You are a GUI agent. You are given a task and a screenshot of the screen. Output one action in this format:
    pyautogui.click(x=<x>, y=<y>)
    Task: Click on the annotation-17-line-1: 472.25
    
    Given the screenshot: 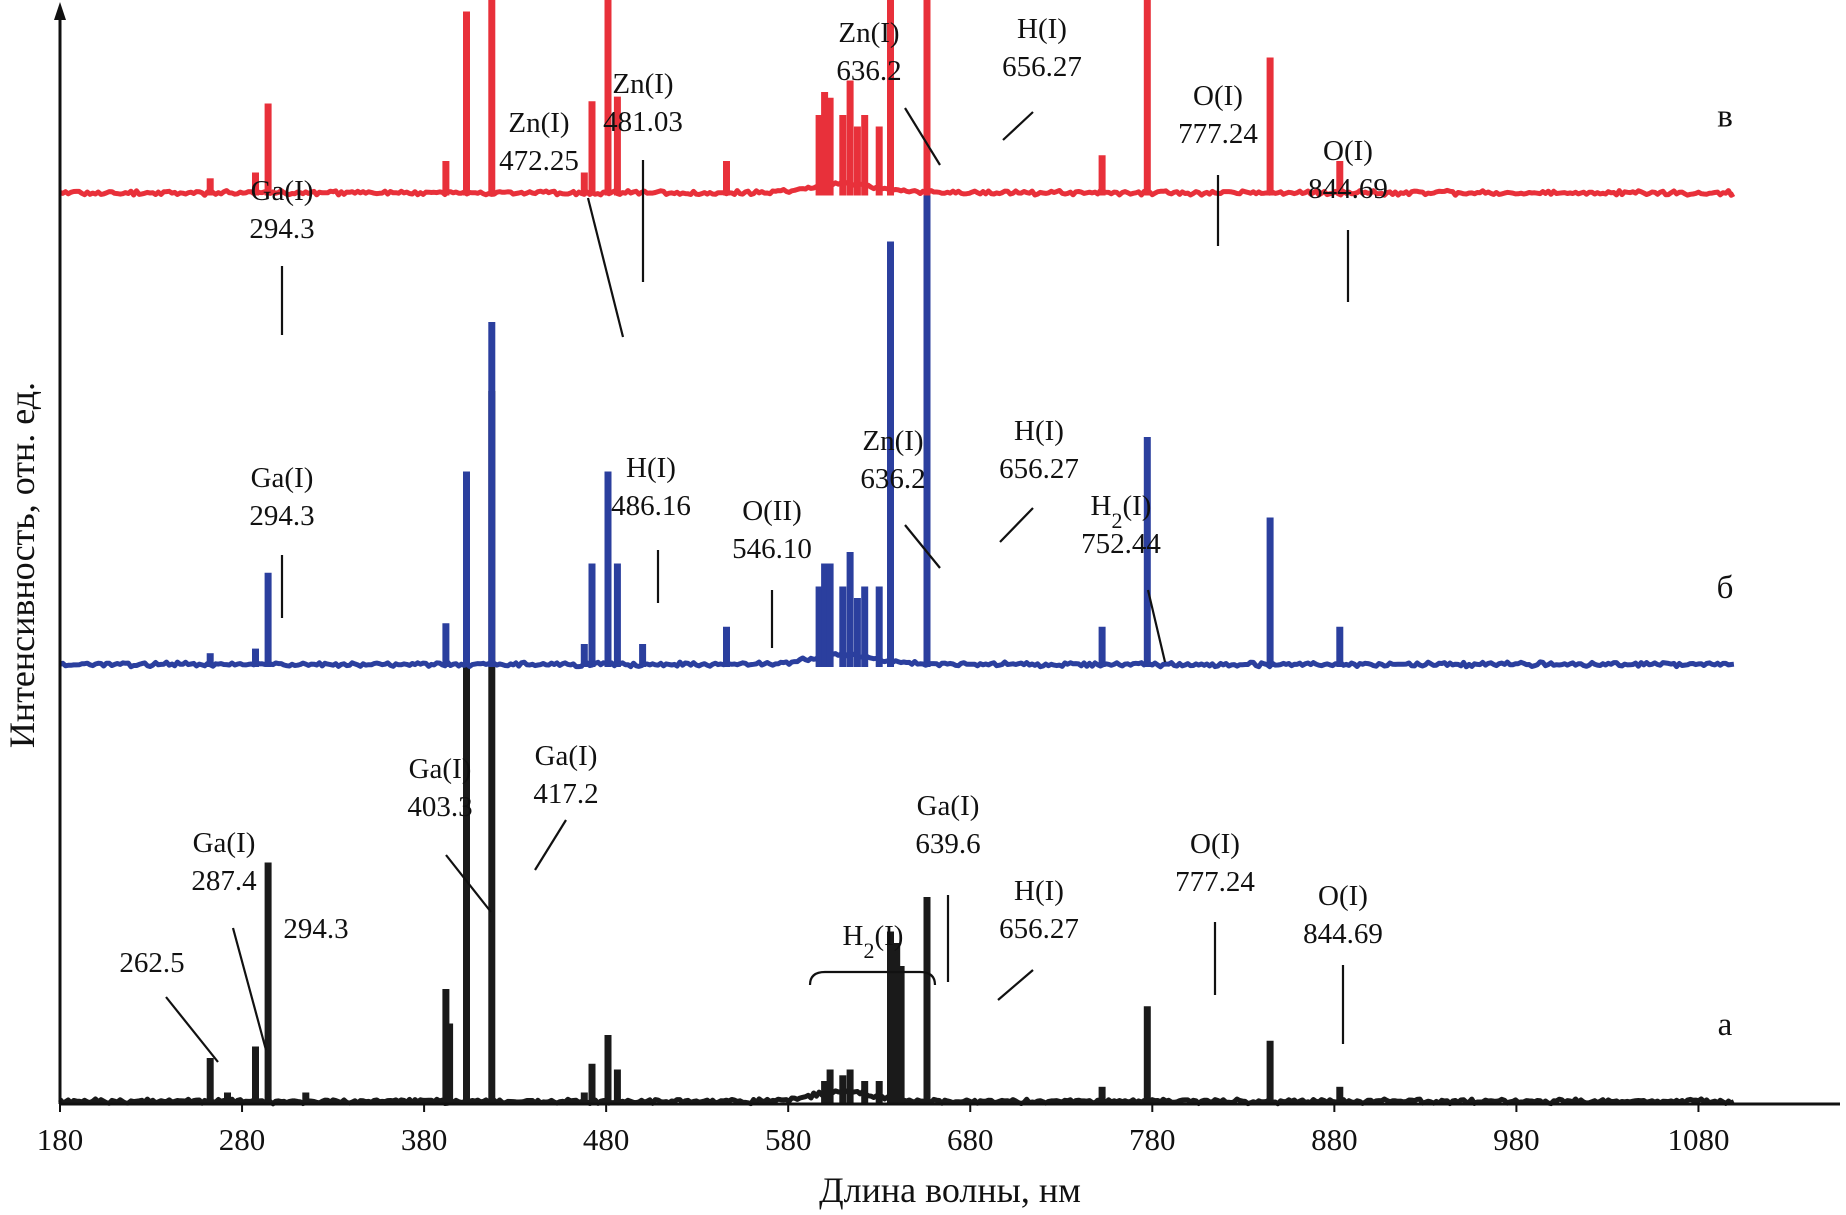 What is the action you would take?
    pyautogui.click(x=539, y=161)
    